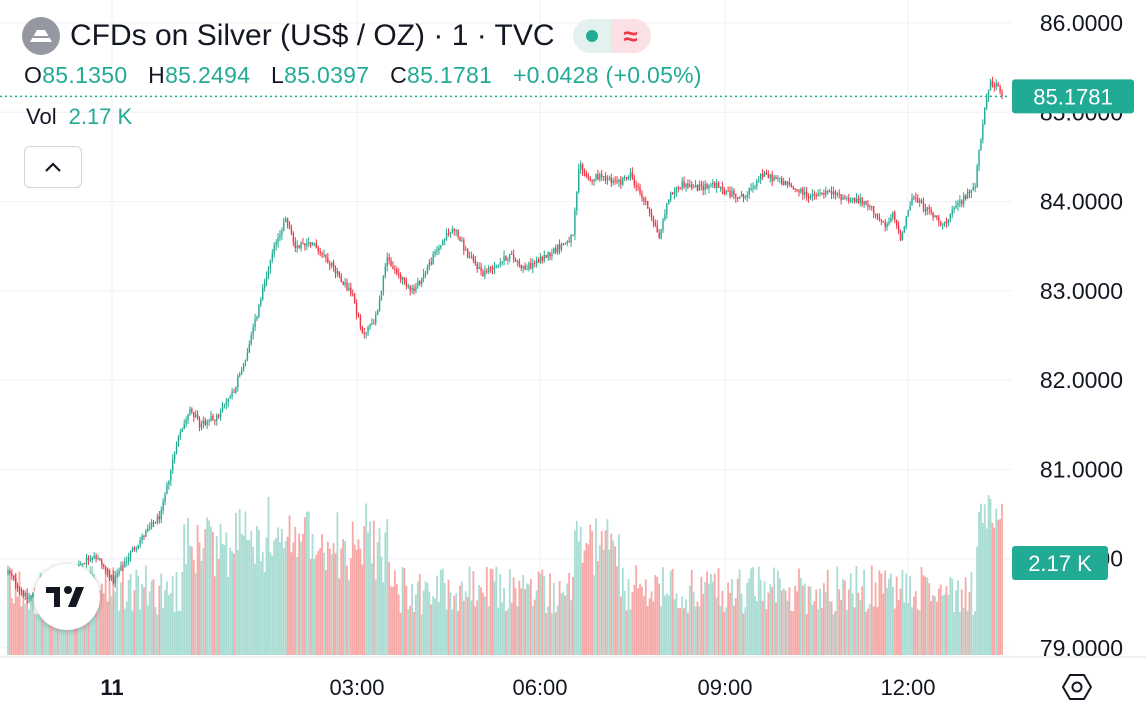 This screenshot has width=1146, height=720. I want to click on market-status-pill: ≈, so click(611, 36).